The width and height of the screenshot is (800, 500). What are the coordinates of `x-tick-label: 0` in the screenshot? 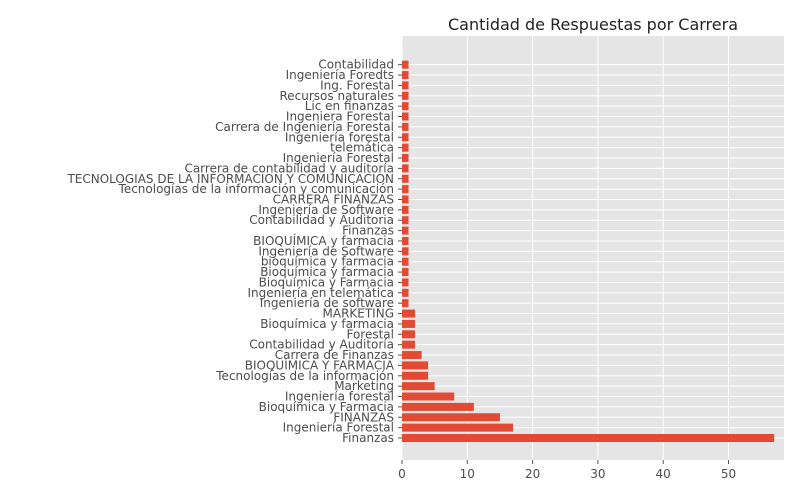 It's located at (402, 474).